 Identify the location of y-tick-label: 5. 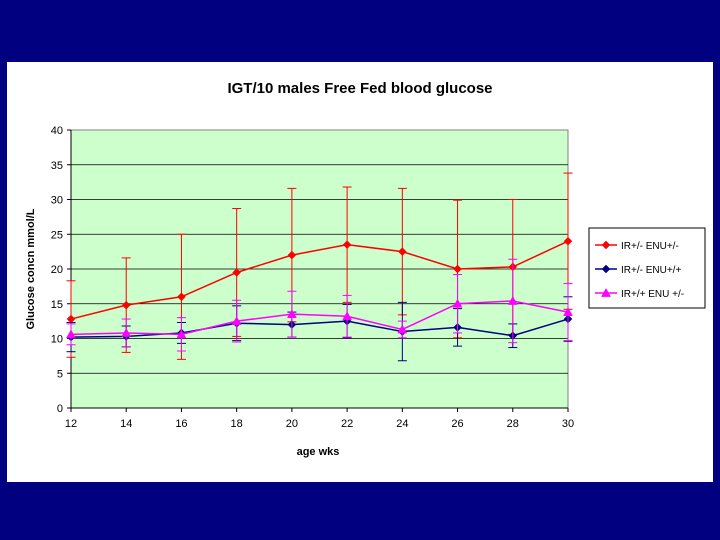
(60, 374).